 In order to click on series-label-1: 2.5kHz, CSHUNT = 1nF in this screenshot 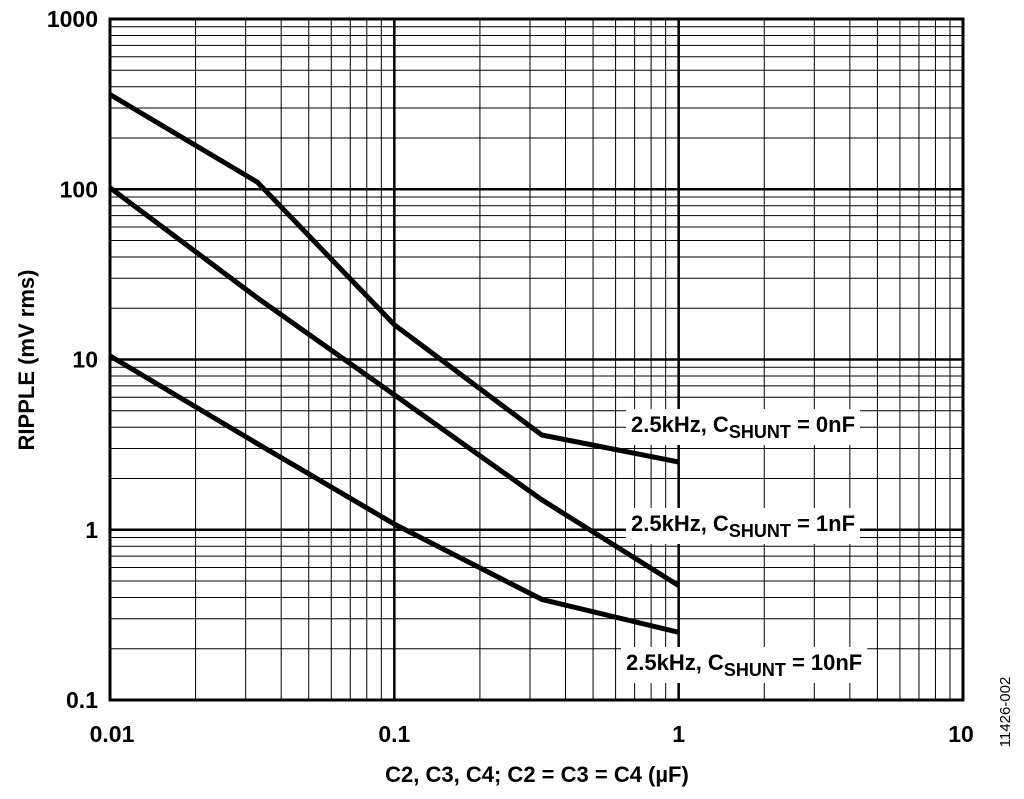, I will do `click(743, 526)`.